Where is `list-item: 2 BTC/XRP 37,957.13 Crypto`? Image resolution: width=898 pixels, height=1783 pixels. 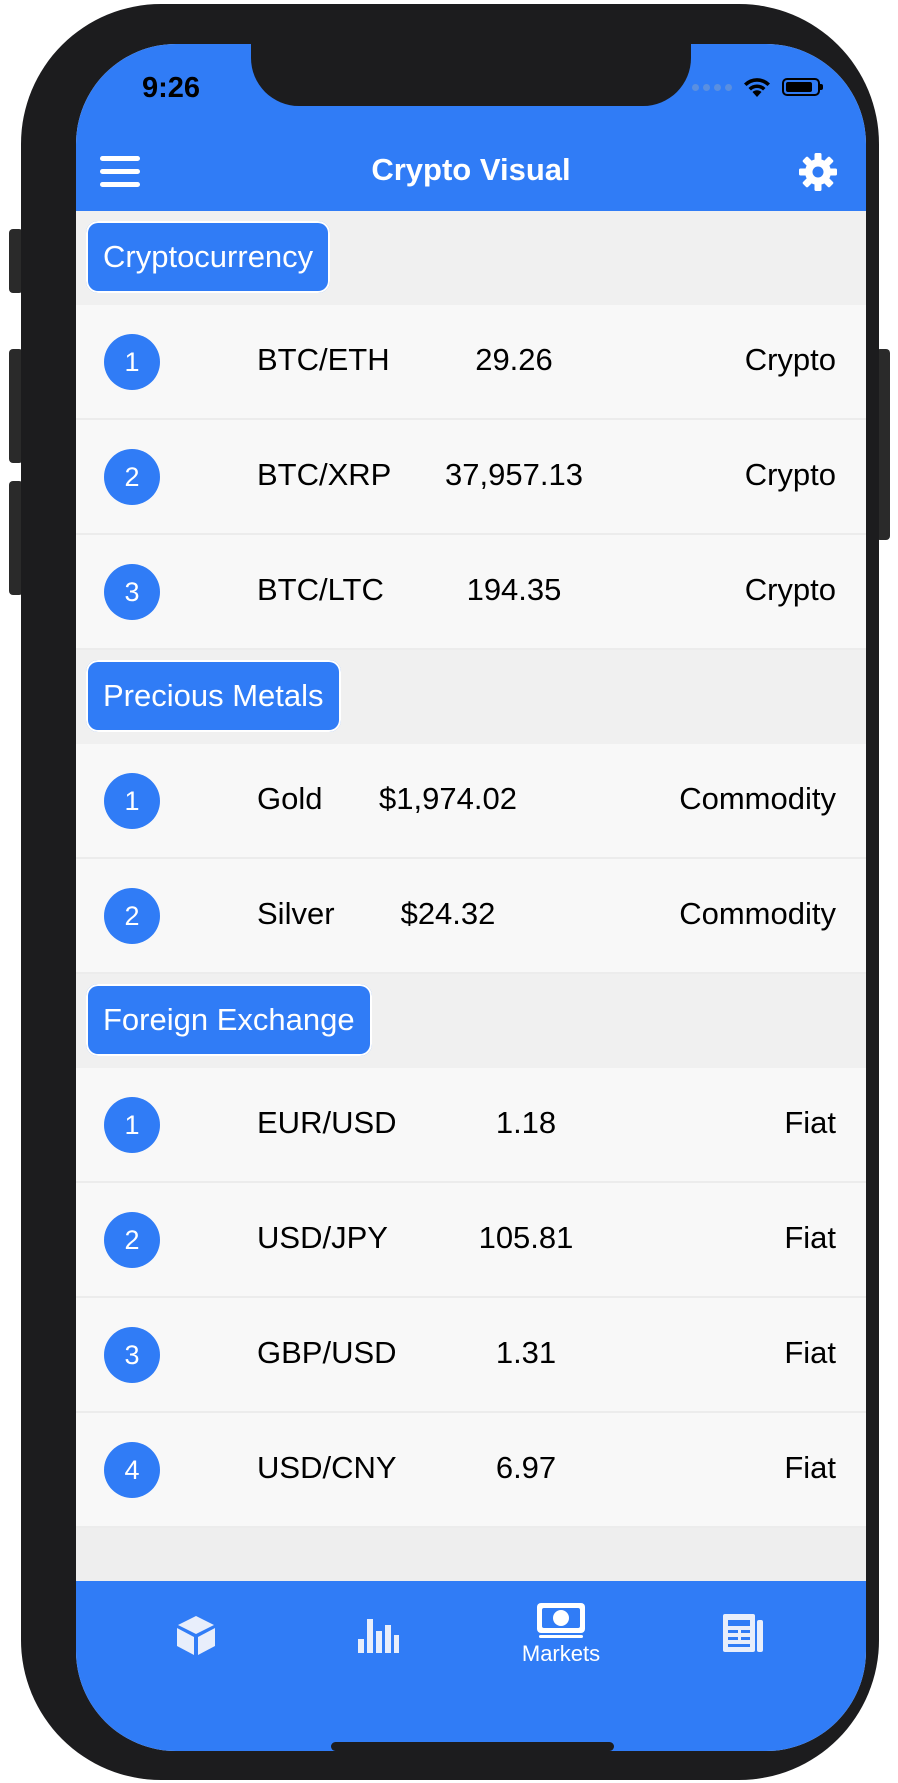 list-item: 2 BTC/XRP 37,957.13 Crypto is located at coordinates (471, 477).